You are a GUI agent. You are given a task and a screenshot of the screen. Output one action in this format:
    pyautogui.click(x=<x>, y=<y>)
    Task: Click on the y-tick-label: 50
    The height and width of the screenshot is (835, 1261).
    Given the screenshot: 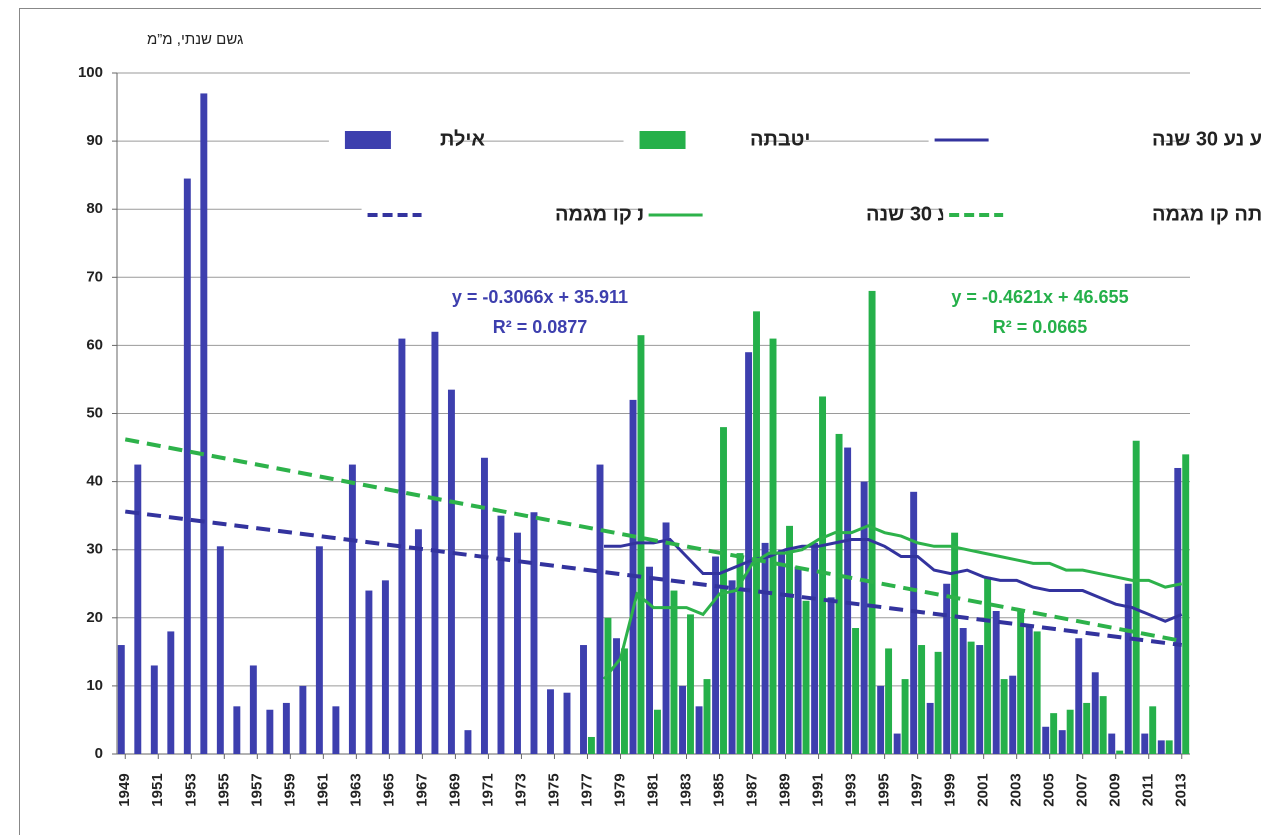 What is the action you would take?
    pyautogui.click(x=94, y=412)
    